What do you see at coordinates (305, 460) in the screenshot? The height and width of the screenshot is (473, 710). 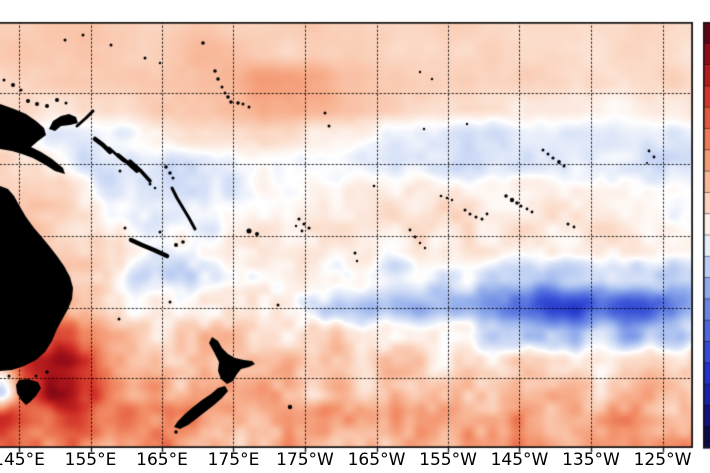 I see `x-axis-tick-label: 175°W` at bounding box center [305, 460].